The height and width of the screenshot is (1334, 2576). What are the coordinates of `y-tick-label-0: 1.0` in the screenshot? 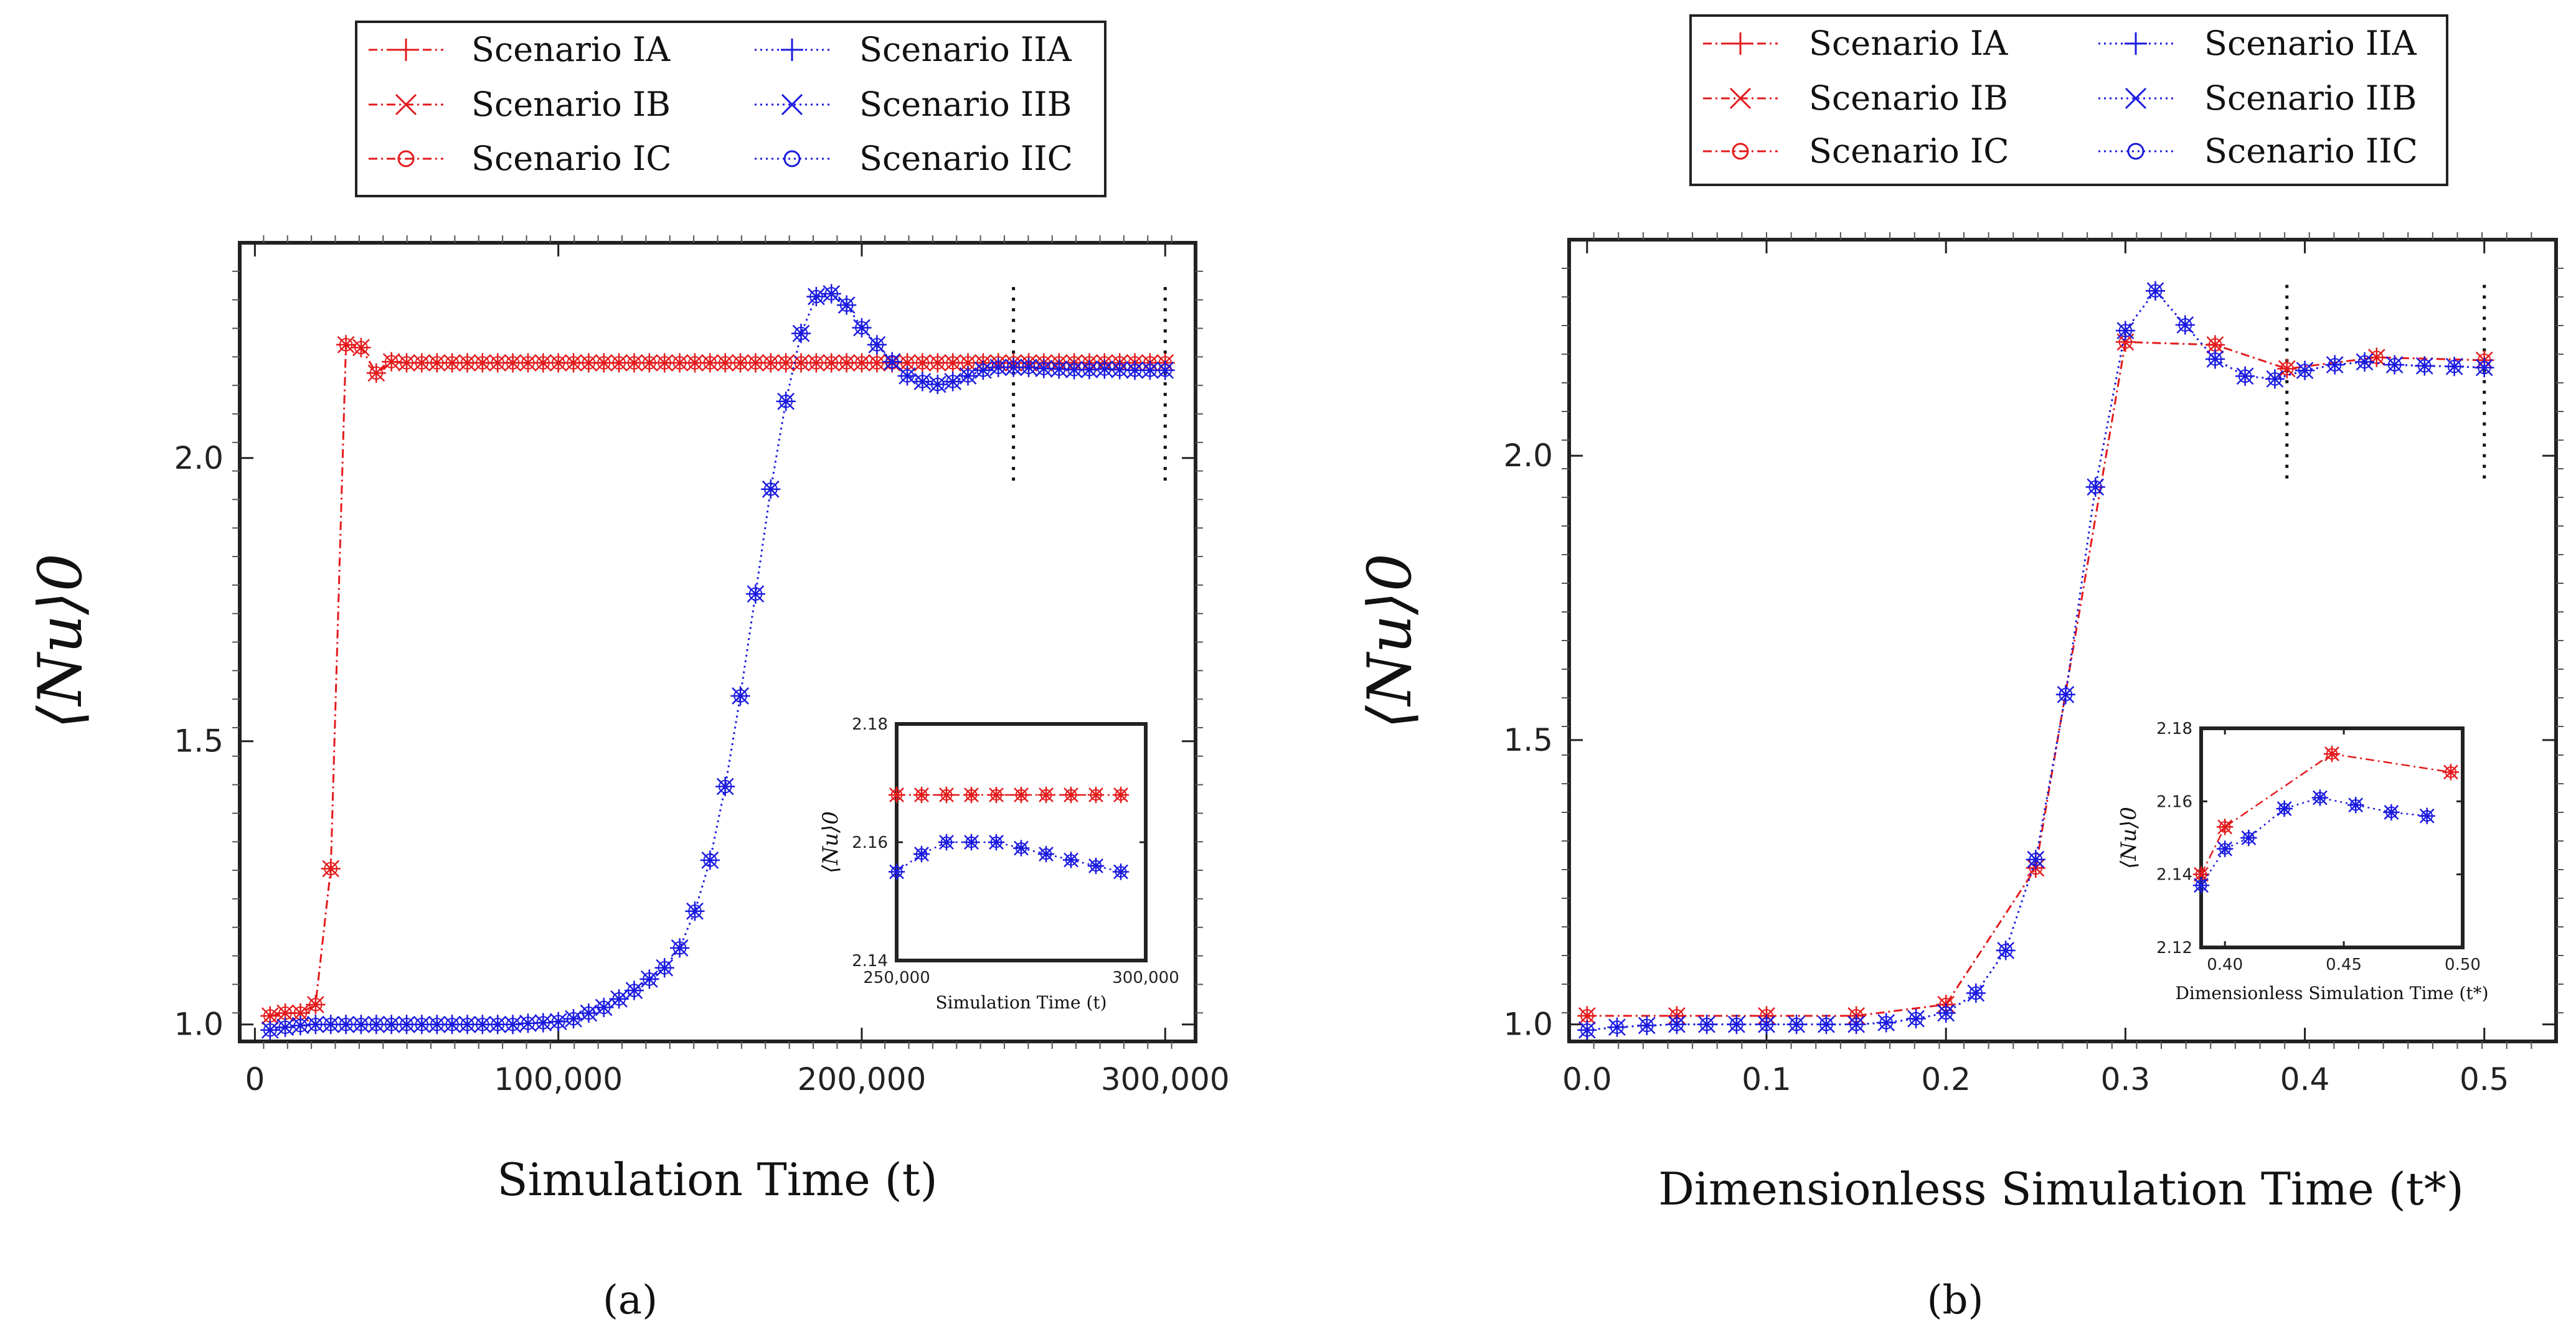 It's located at (199, 1025).